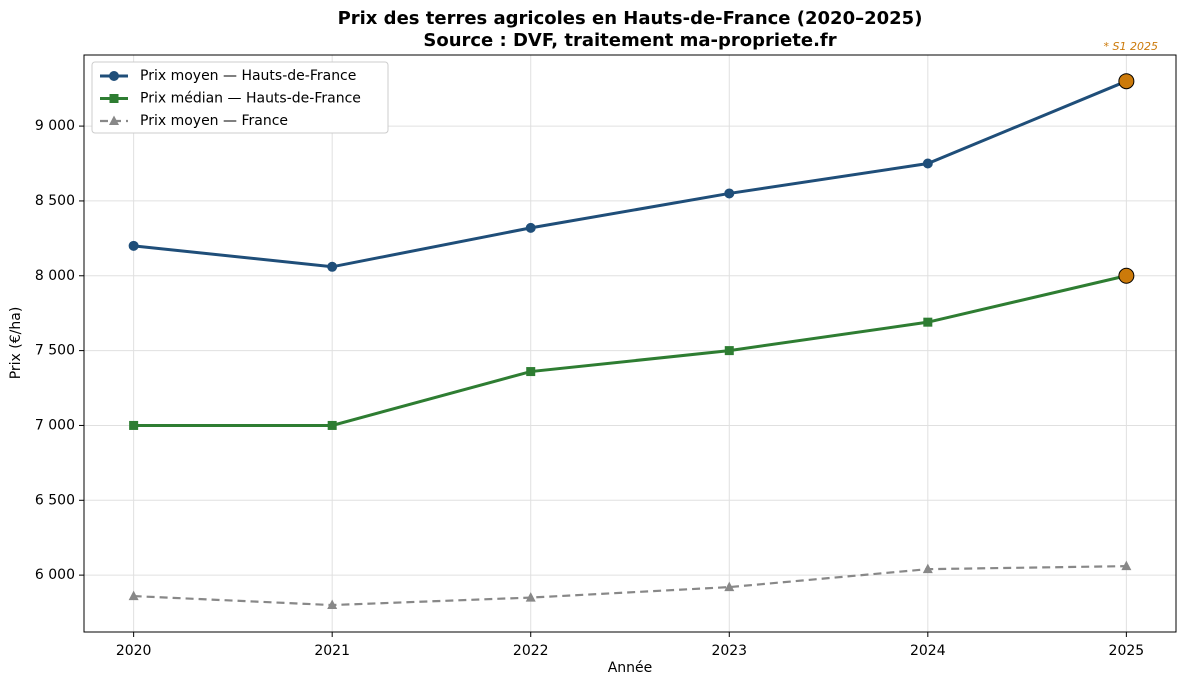  I want to click on legend-label: Prix moyen — France, so click(214, 121).